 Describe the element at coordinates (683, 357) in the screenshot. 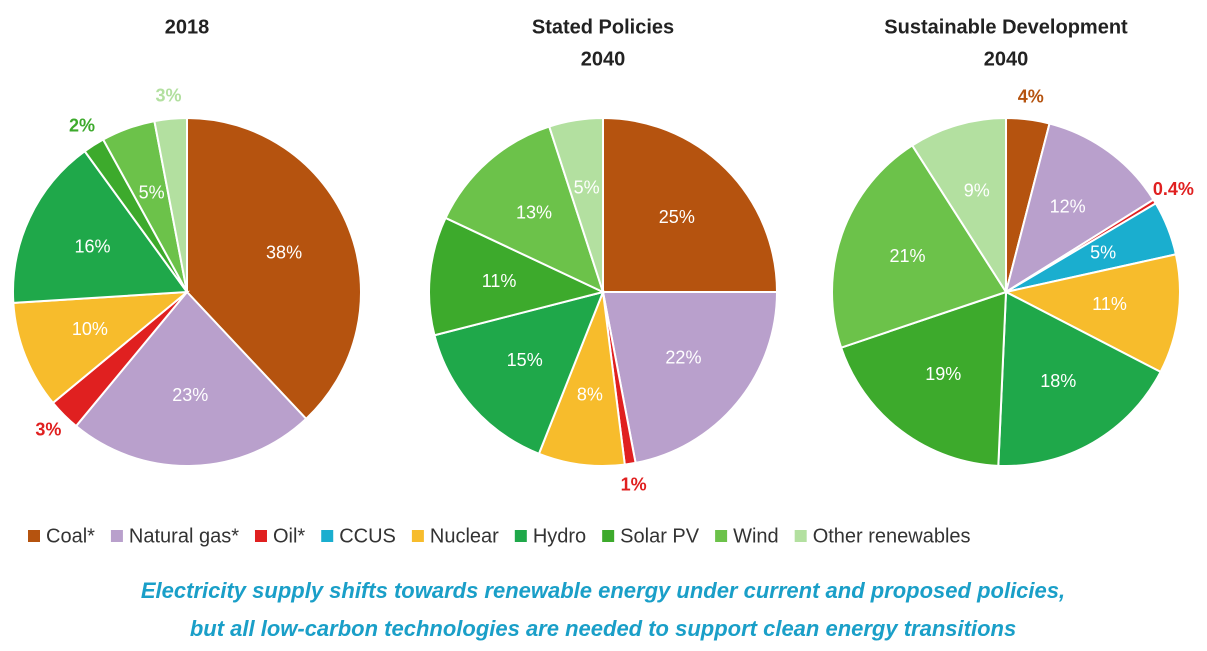

I see `data-label: 22%` at that location.